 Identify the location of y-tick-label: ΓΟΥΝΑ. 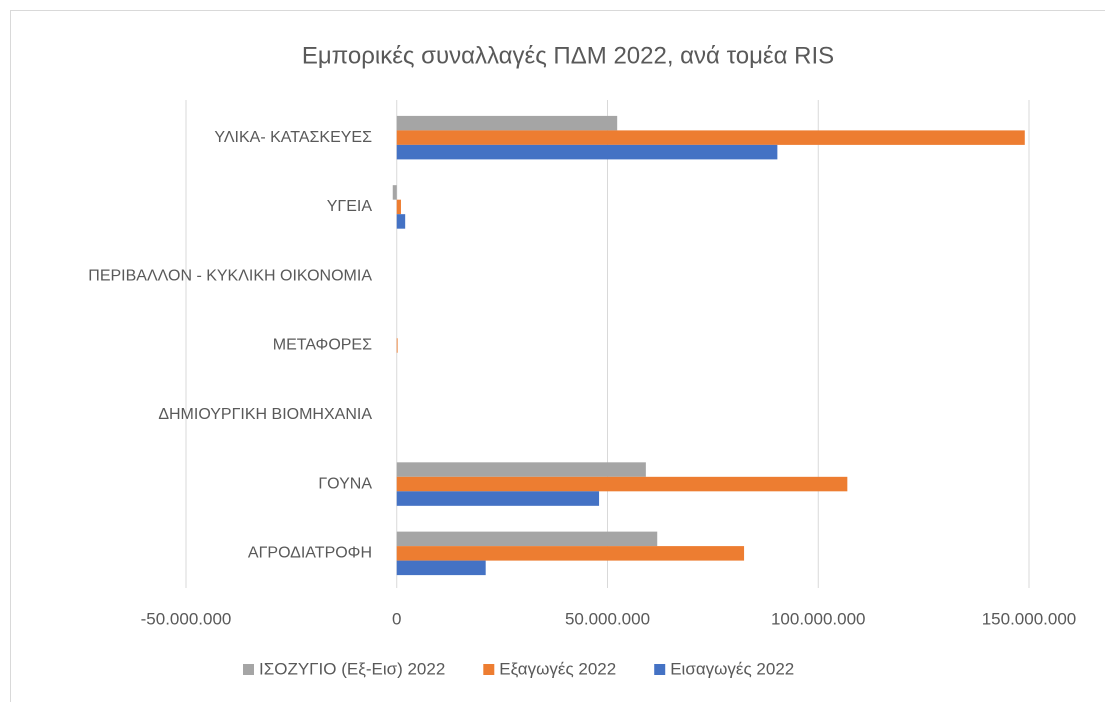
(345, 483).